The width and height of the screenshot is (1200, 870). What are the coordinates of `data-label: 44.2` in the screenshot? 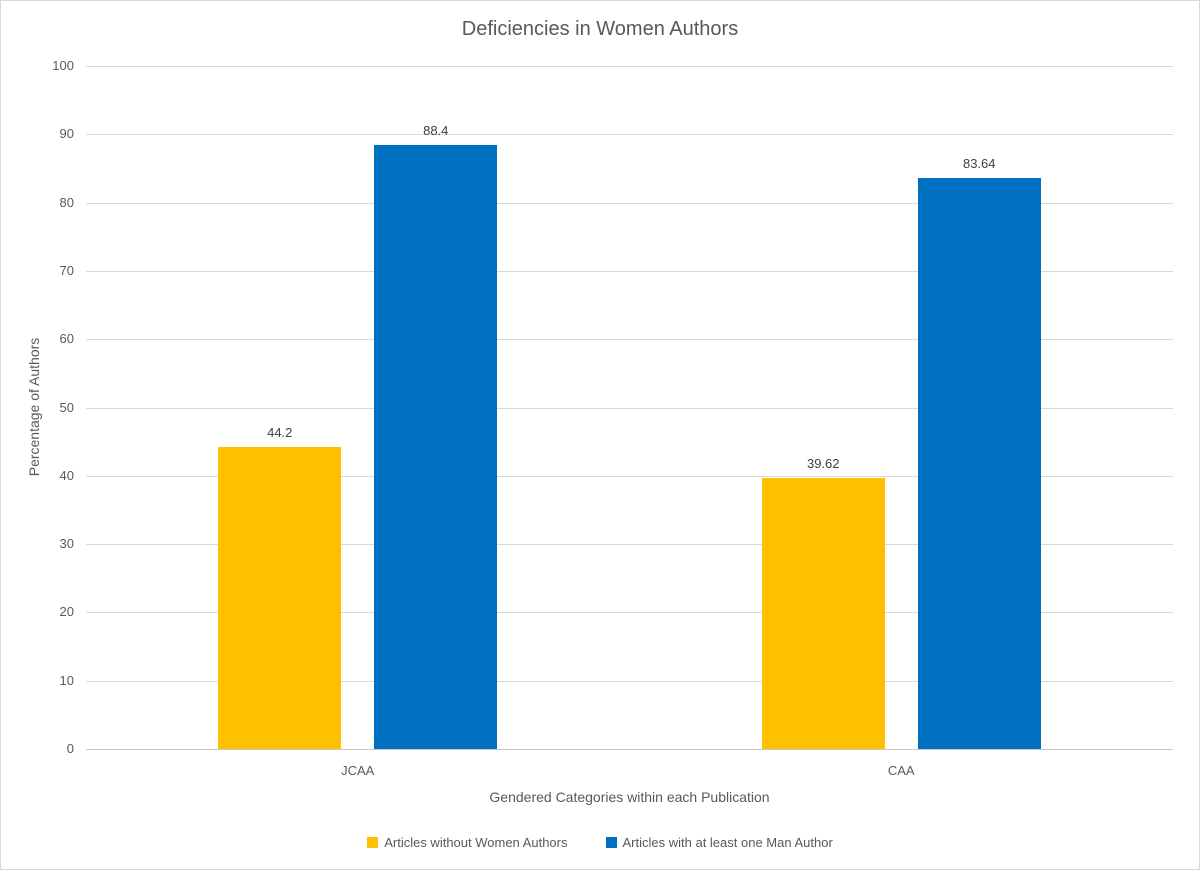 It's located at (280, 433).